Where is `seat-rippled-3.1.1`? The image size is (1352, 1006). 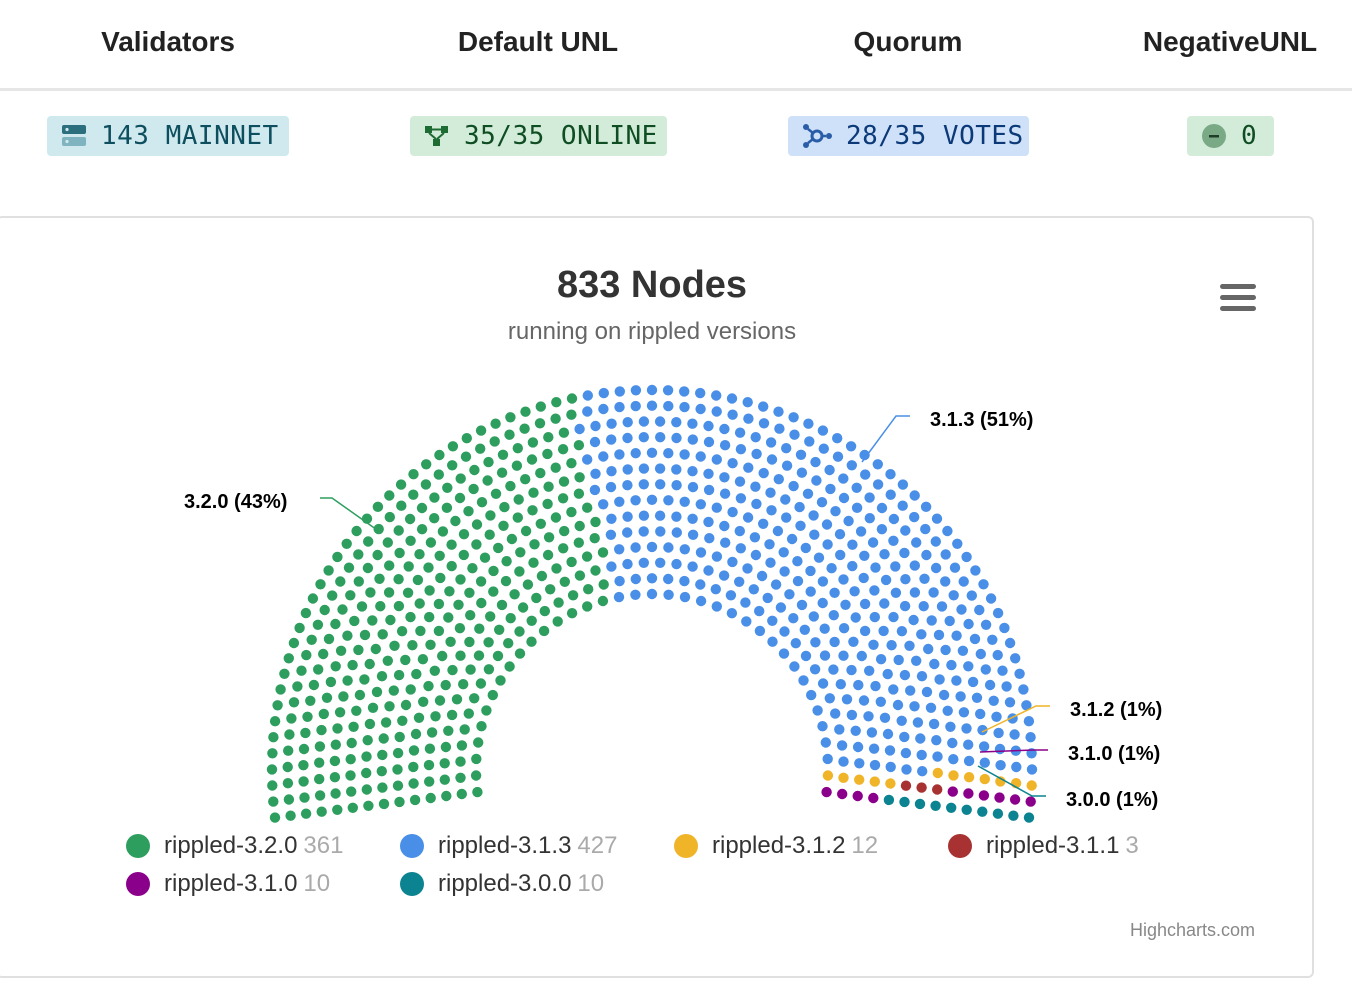 seat-rippled-3.1.1 is located at coordinates (921, 787).